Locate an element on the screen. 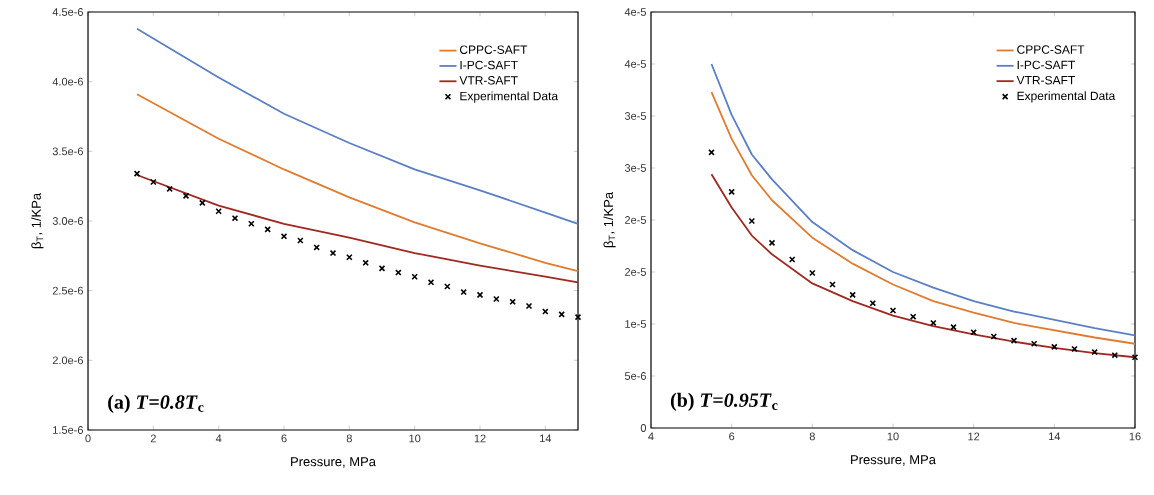 The image size is (1154, 495). y-tick-label: 0 is located at coordinates (643, 428).